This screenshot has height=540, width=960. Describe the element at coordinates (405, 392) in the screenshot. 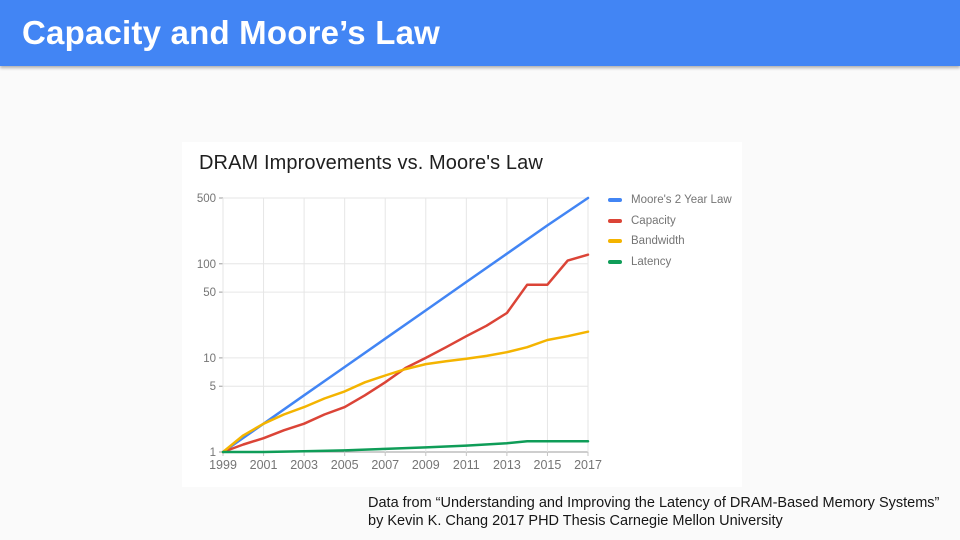

I see `series-line-bandwidth` at that location.